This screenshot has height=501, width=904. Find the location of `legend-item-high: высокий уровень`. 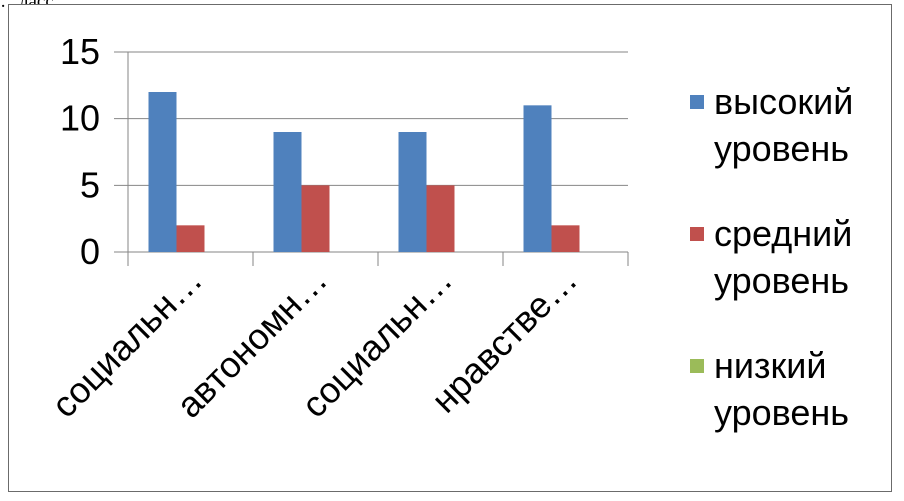

legend-item-high: высокий уровень is located at coordinates (795, 144).